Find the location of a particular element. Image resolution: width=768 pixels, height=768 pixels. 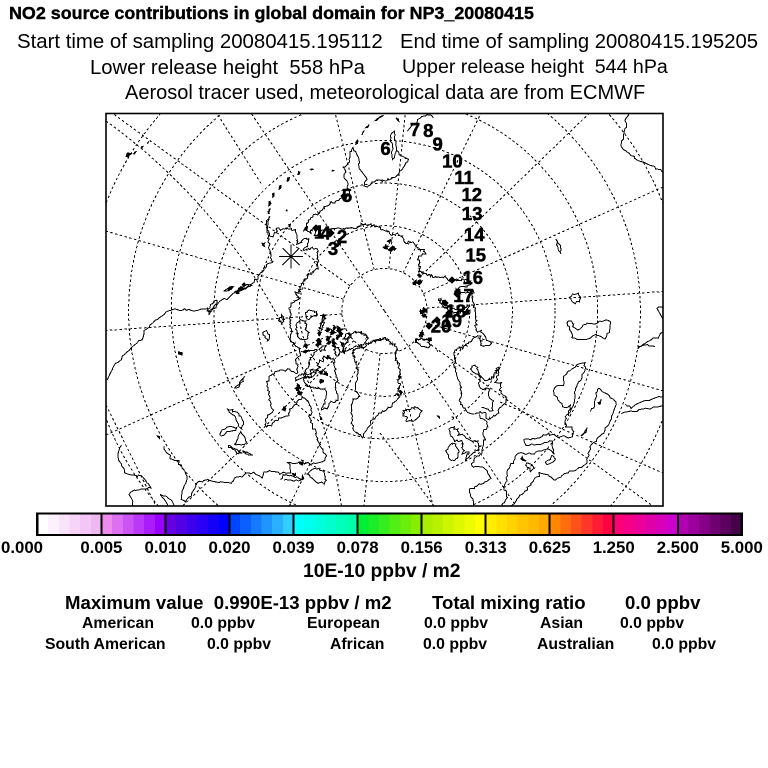

svg-text: 9 is located at coordinates (438, 144).